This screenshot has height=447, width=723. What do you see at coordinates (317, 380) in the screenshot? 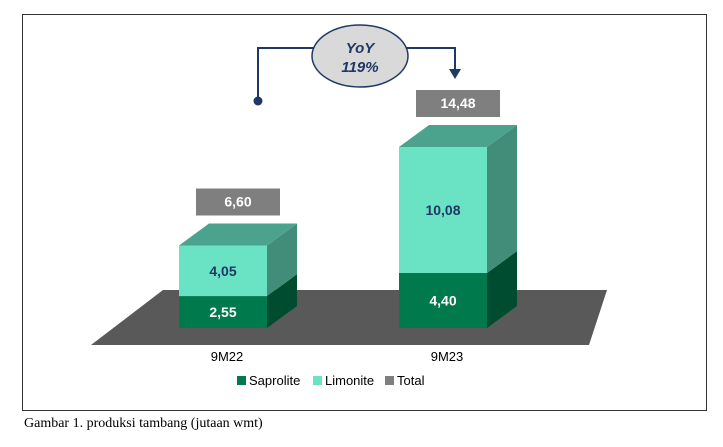
I see `legend-swatch-limonite` at bounding box center [317, 380].